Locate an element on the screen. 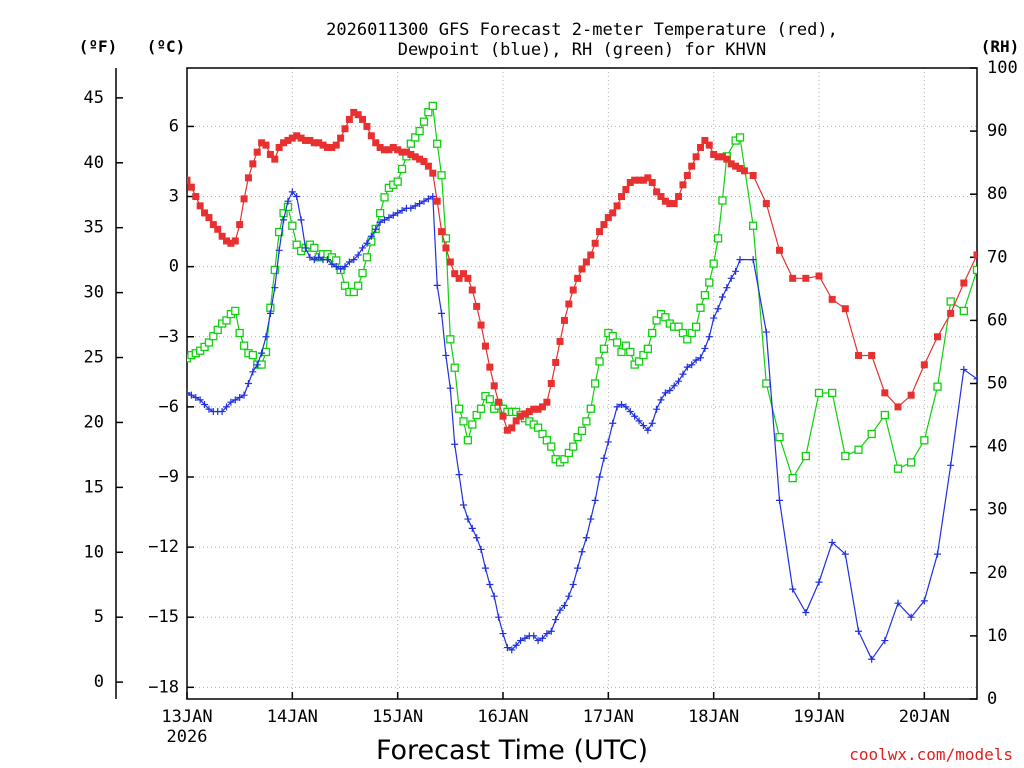  chart-title-line2: Dewpoint (blue), RH (green) for KHVN is located at coordinates (582, 50).